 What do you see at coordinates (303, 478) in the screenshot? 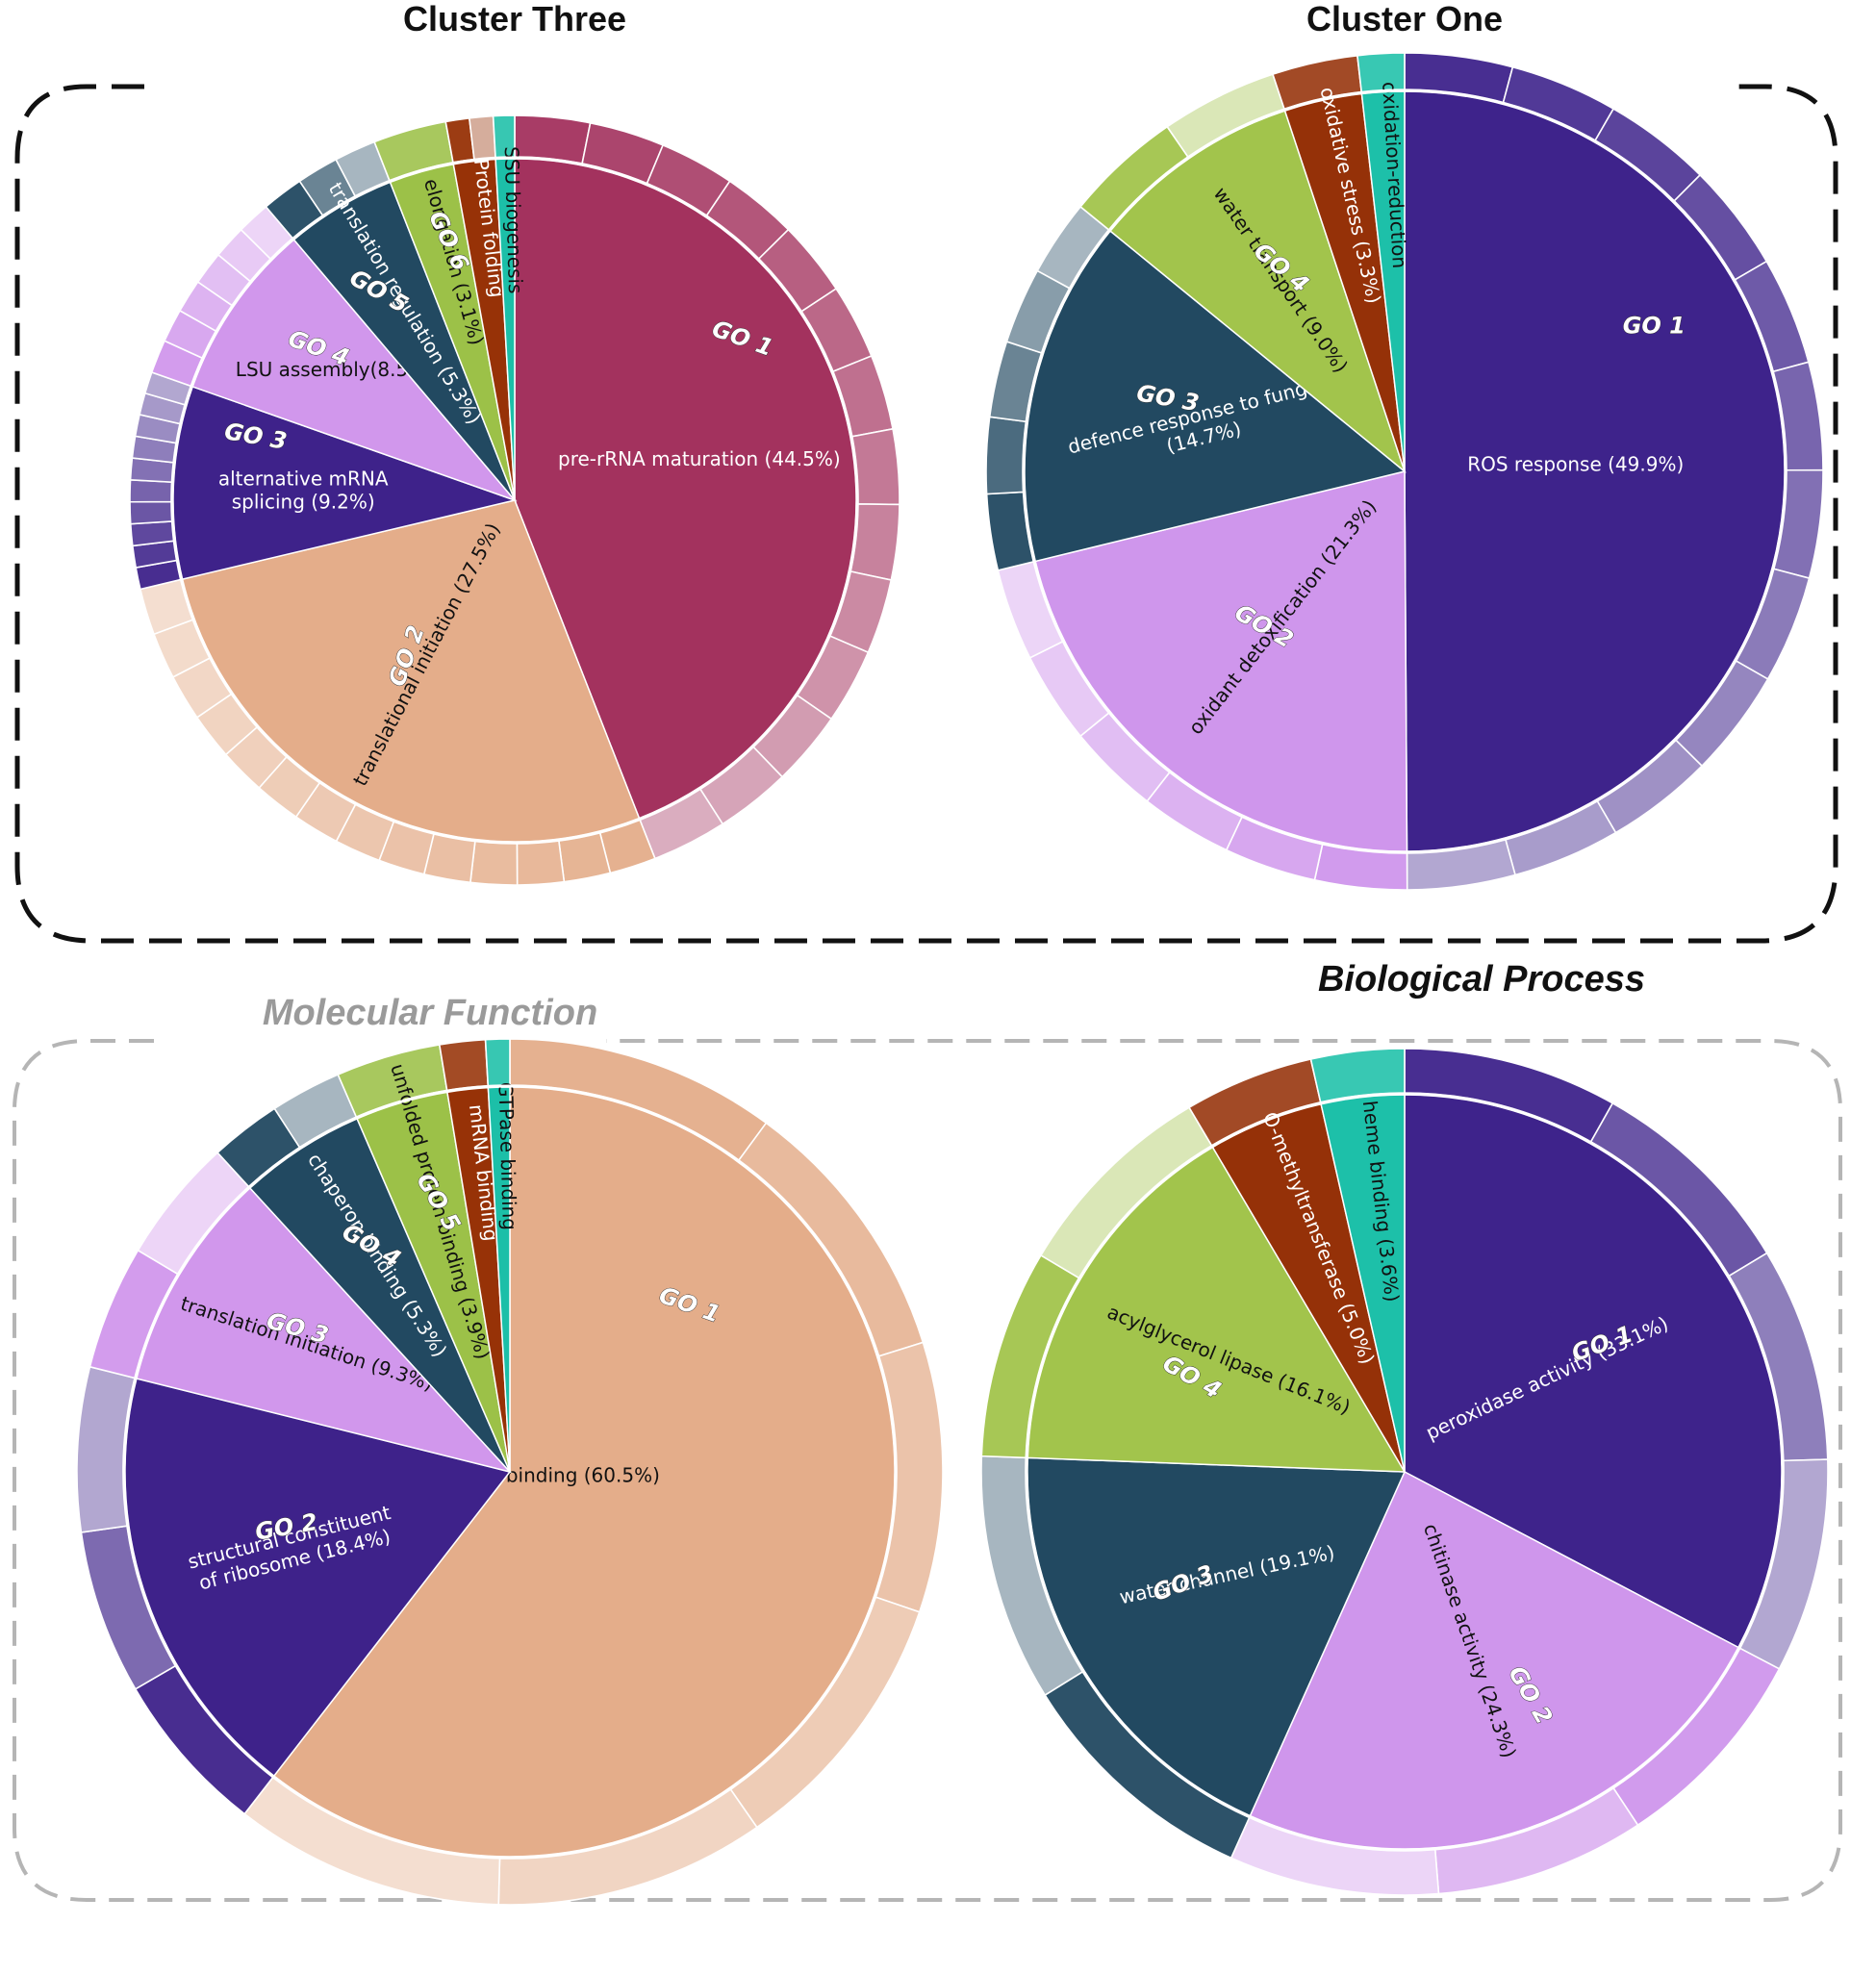
I see `slice-label-line: alternative mRNA` at bounding box center [303, 478].